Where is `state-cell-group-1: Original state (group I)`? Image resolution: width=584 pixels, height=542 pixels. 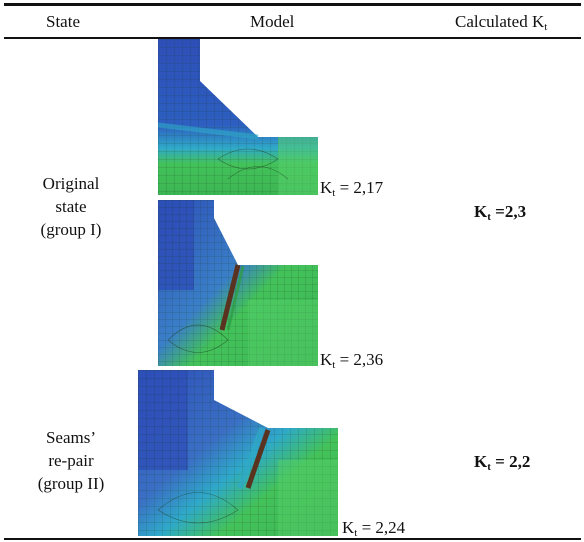
state-cell-group-1: Original state (group I) is located at coordinates (71, 206).